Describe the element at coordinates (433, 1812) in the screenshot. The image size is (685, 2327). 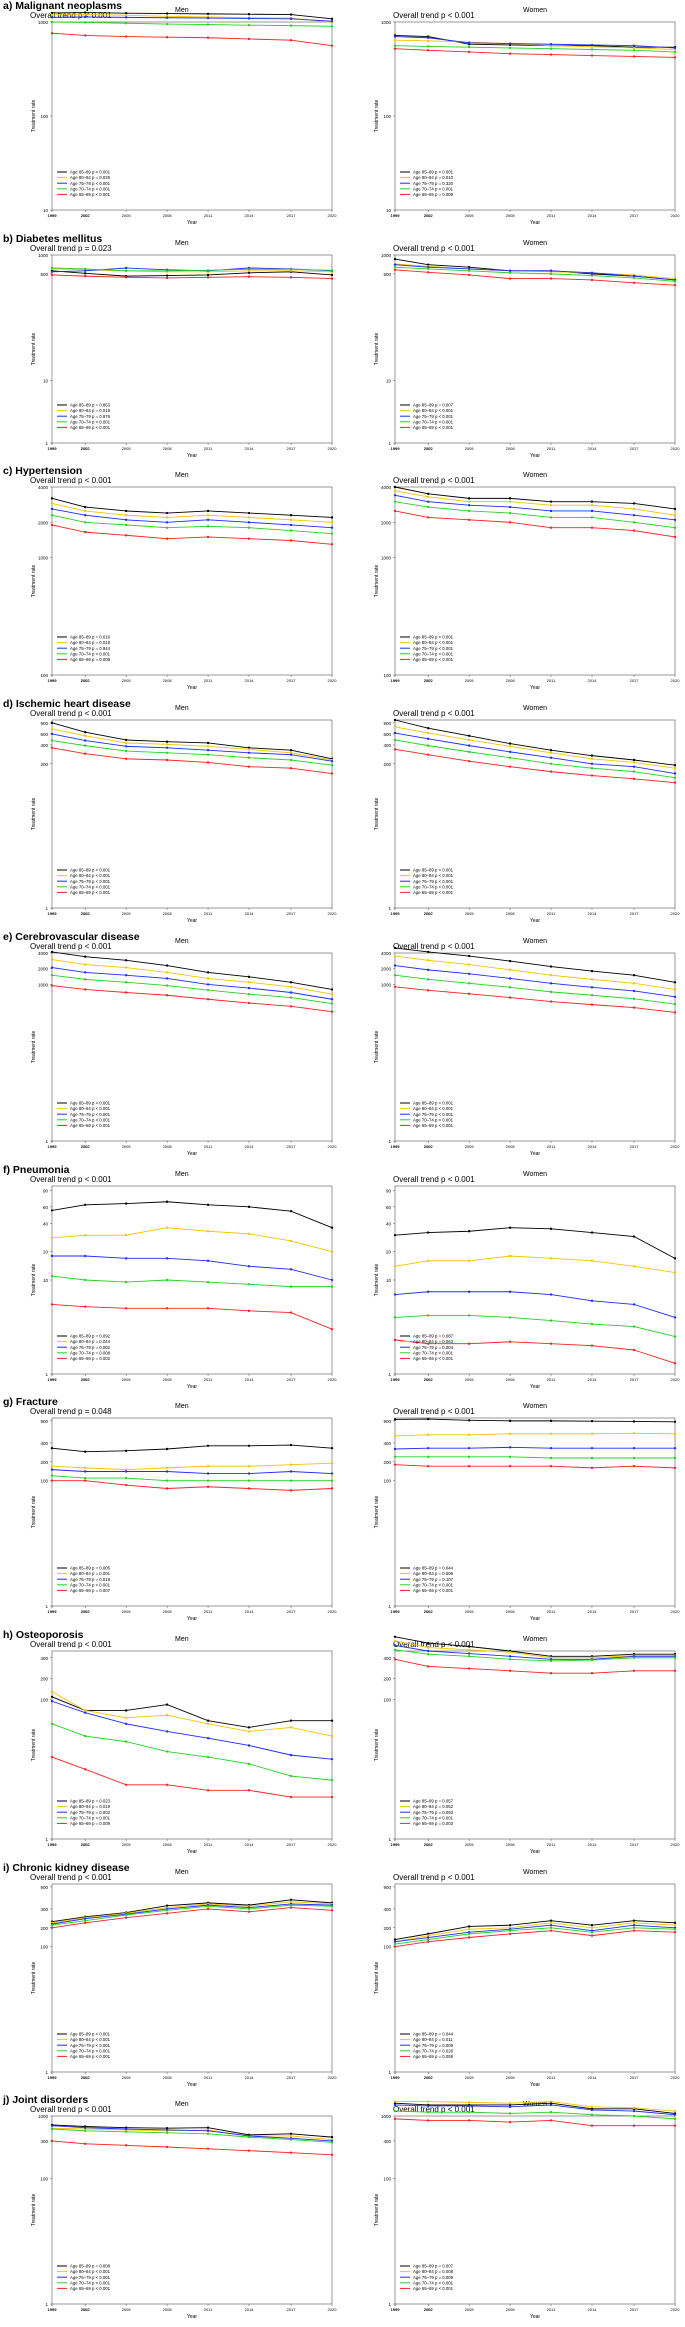
I see `legend-entry: Age 75–79 p = 0.093` at that location.